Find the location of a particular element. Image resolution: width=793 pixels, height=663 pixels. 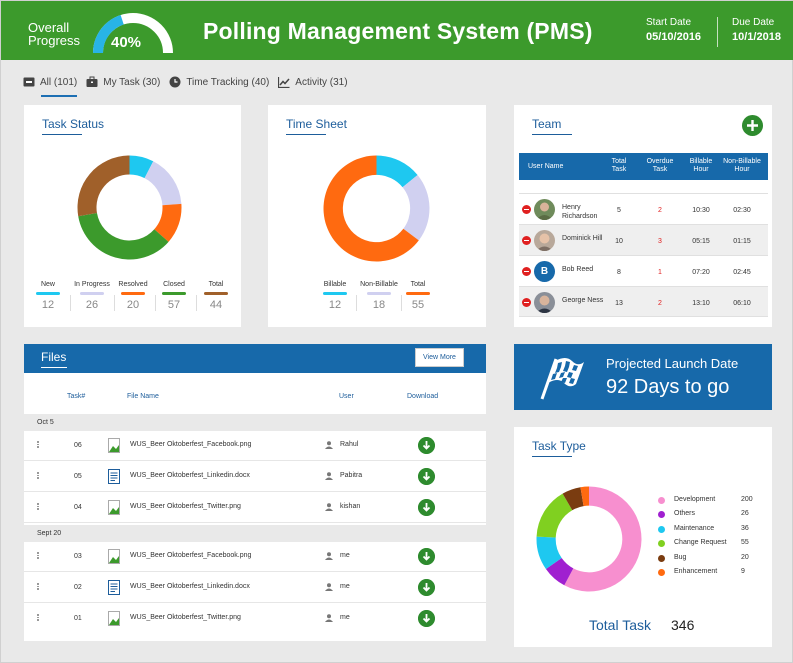

task-type-donut is located at coordinates (589, 539).